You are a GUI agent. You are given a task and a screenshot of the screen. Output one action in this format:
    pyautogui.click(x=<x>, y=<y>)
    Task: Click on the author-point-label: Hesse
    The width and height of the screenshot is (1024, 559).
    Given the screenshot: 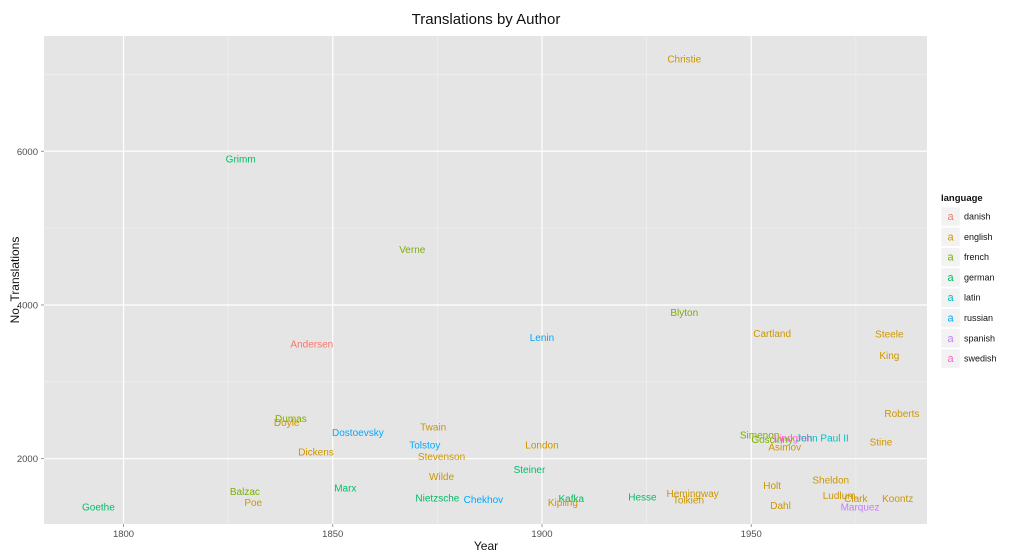 What is the action you would take?
    pyautogui.click(x=642, y=498)
    